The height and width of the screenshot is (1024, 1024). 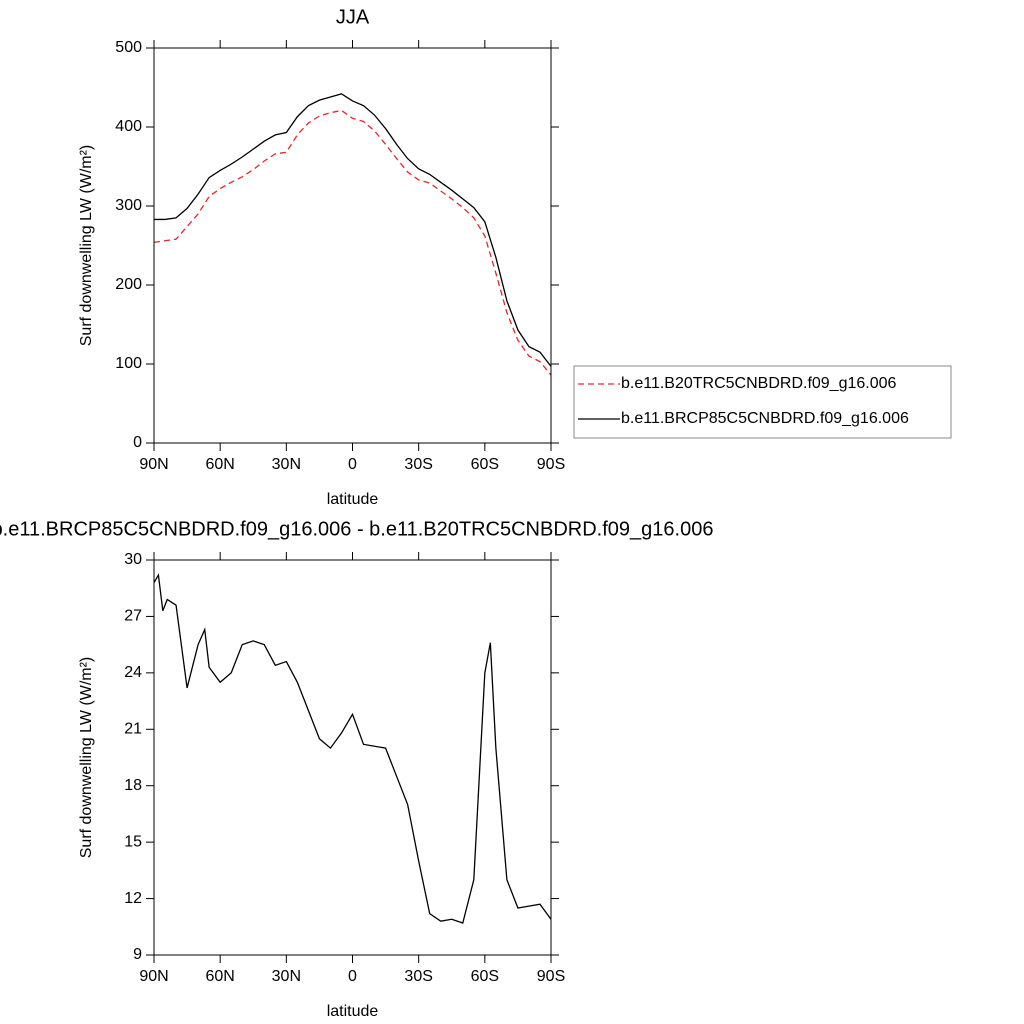 What do you see at coordinates (128, 126) in the screenshot?
I see `y-tick-label: 400` at bounding box center [128, 126].